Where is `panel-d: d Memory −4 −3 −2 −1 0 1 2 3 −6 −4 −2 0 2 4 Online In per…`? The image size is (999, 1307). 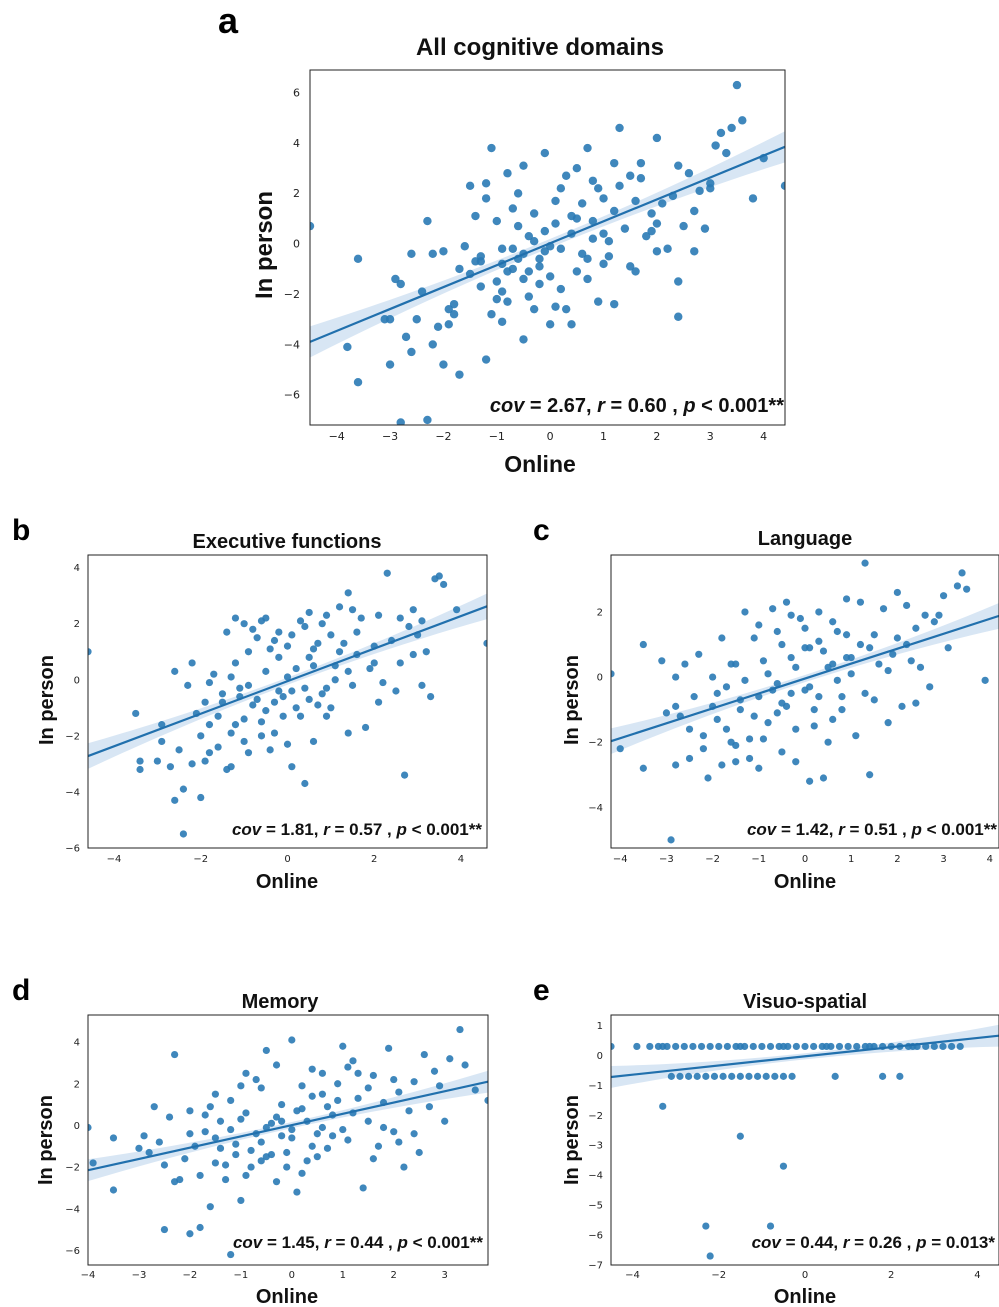
panel-d: d Memory −4 −3 −2 −1 0 1 2 3 −6 −4 −2 0 2 4 Online In per… is located at coordinates (250, 1140).